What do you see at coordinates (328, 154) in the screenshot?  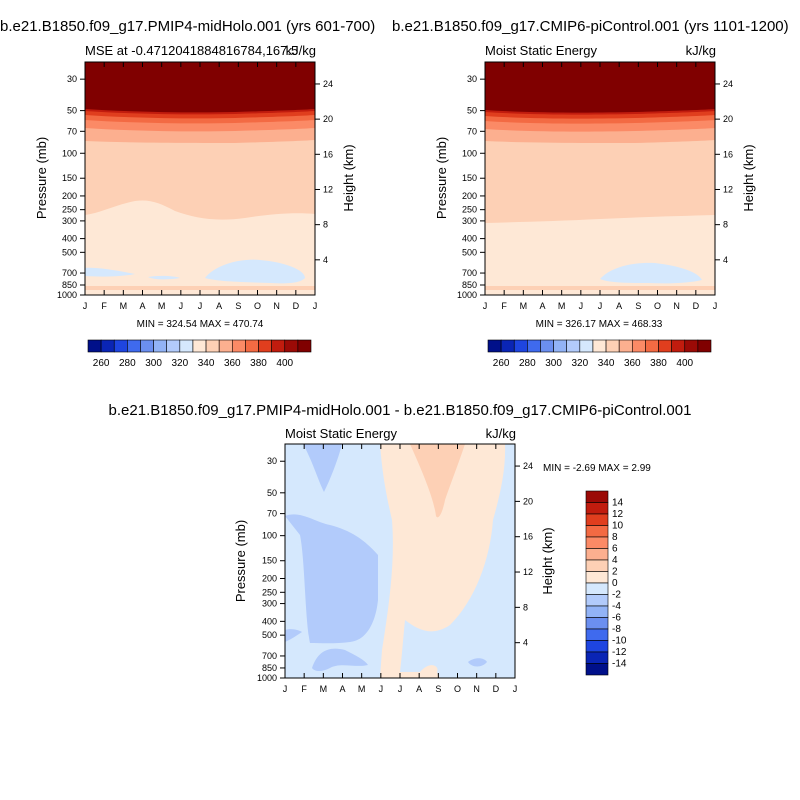 I see `y-right-tick-label: 16` at bounding box center [328, 154].